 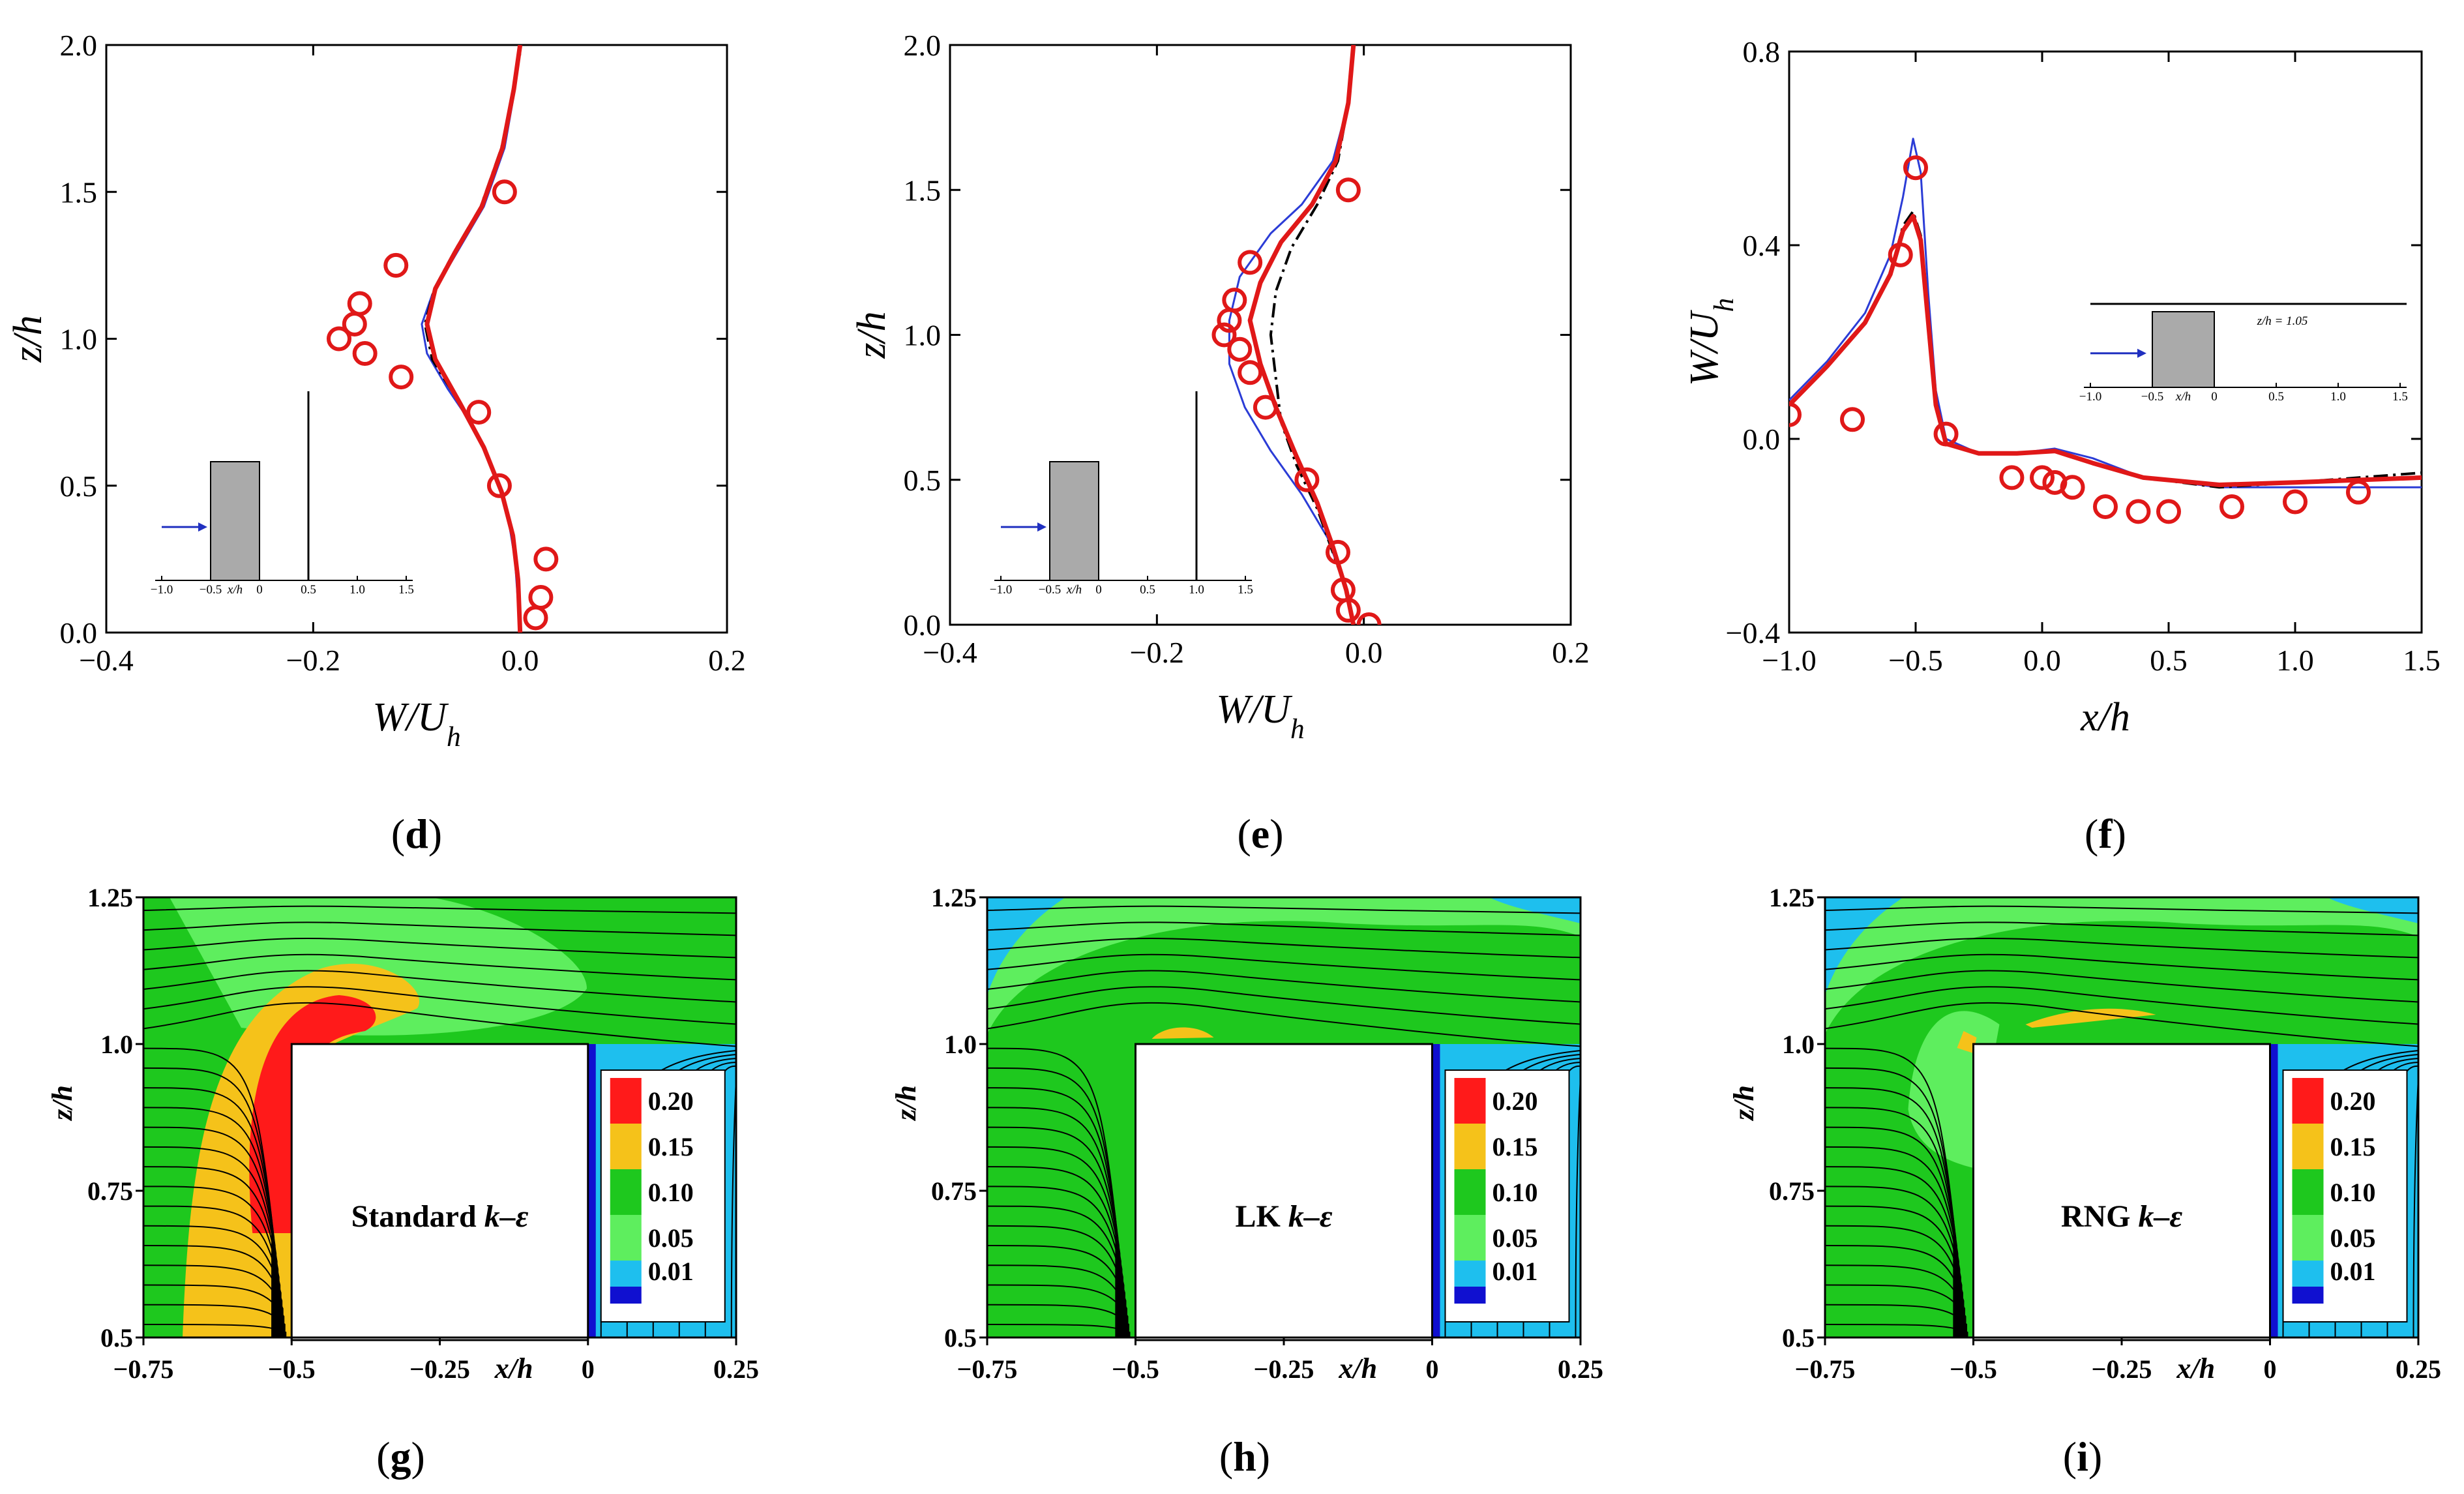 I want to click on series-line-blue, so click(x=2105, y=313).